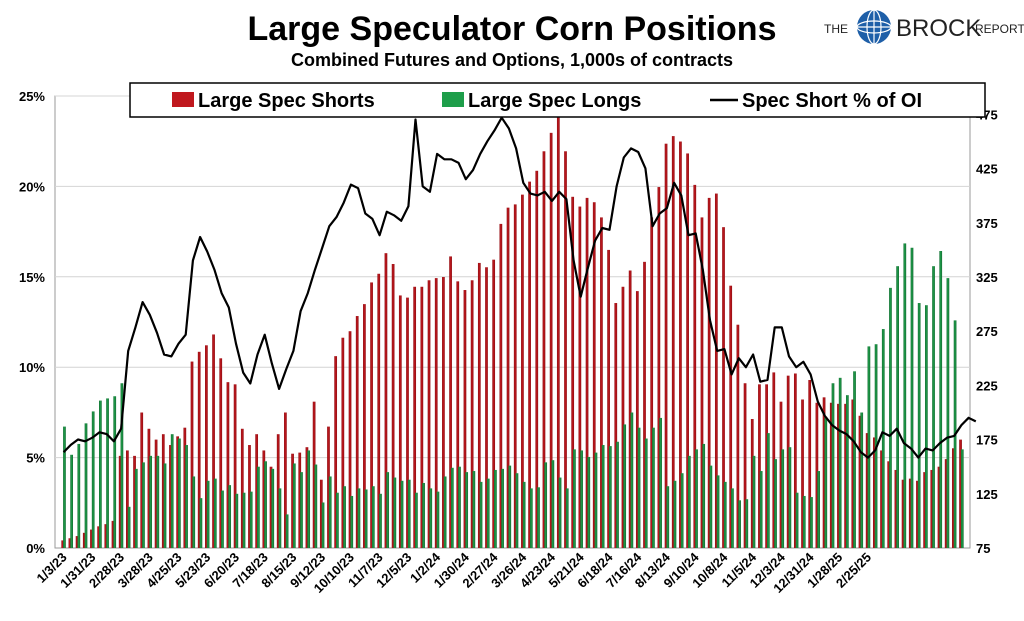  Describe the element at coordinates (938, 28) in the screenshot. I see `logo-name-text: BROCK` at that location.